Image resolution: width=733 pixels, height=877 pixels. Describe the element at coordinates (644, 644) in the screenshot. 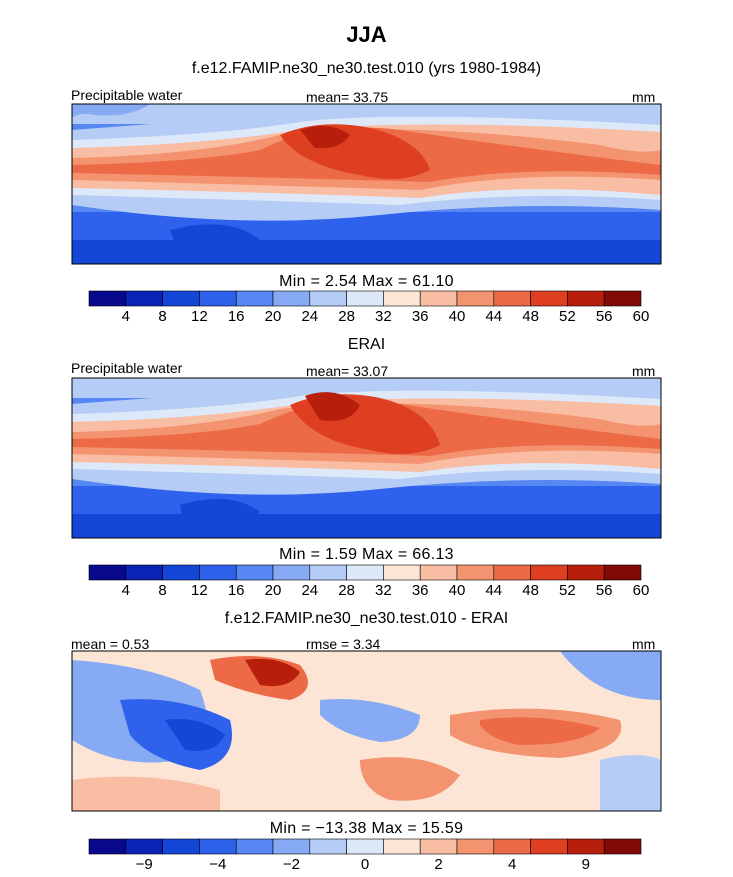

I see `panel-3-units-label: mm` at that location.